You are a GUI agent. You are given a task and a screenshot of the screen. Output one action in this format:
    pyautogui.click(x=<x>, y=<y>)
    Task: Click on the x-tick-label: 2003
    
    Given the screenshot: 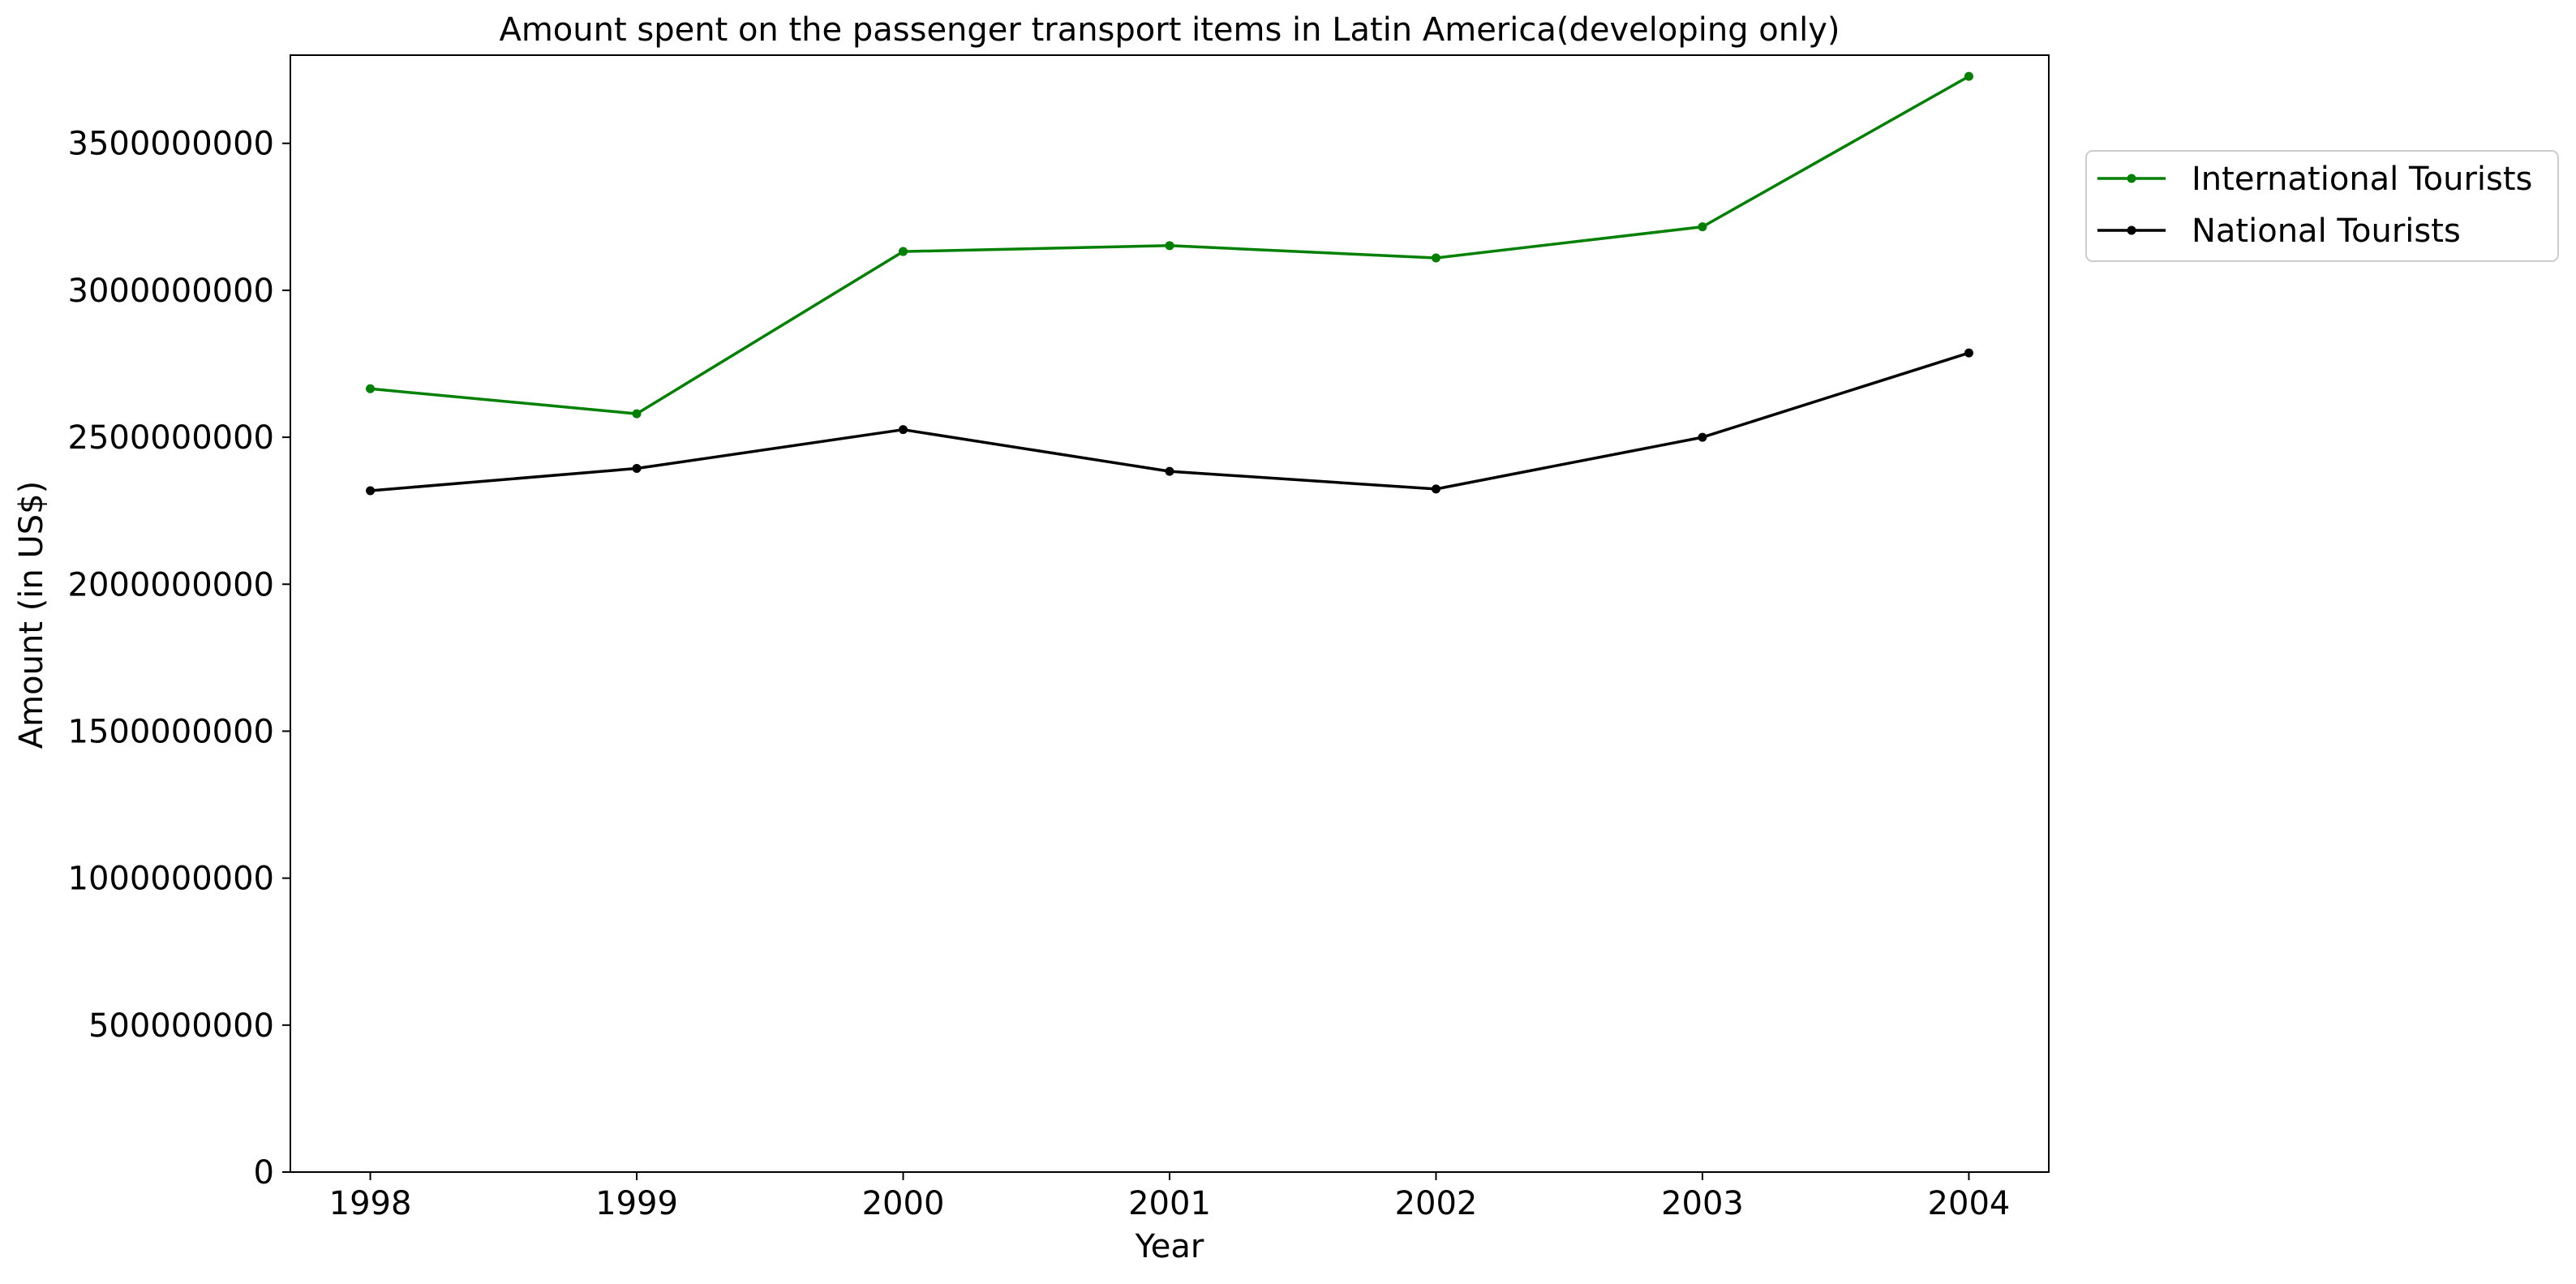 What is the action you would take?
    pyautogui.click(x=1702, y=1203)
    